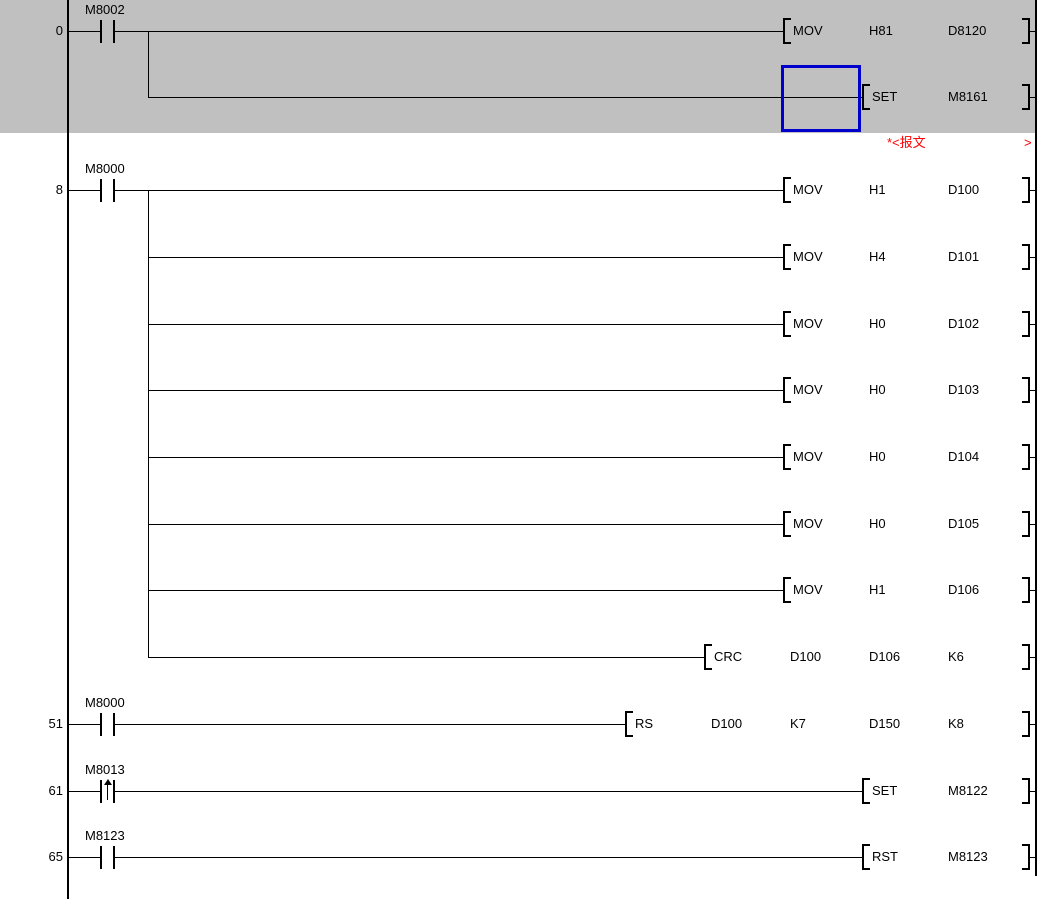  What do you see at coordinates (830, 724) in the screenshot?
I see `instruction-rs-d100-k7-d150-k8` at bounding box center [830, 724].